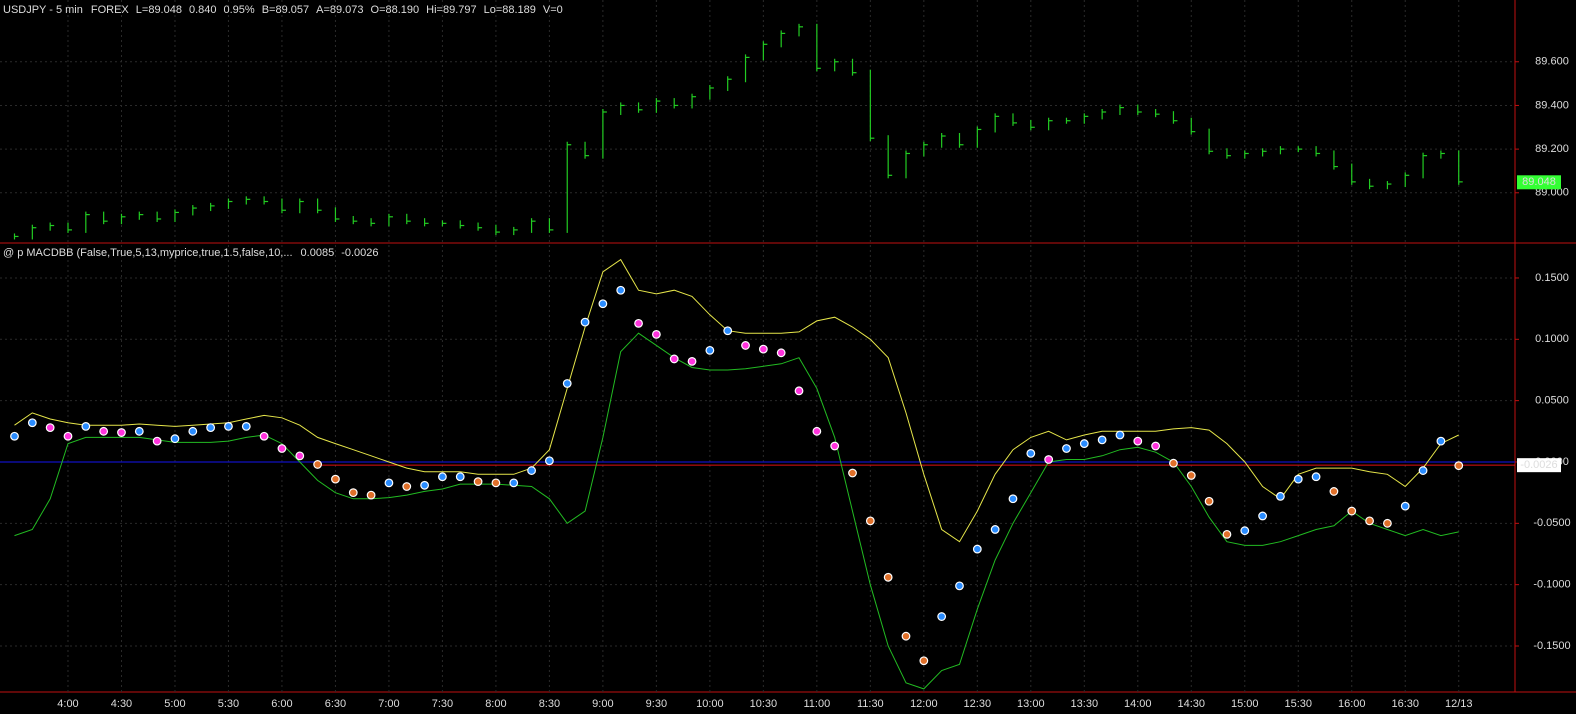  I want to click on y-tick-label: 0.1000, so click(1552, 339).